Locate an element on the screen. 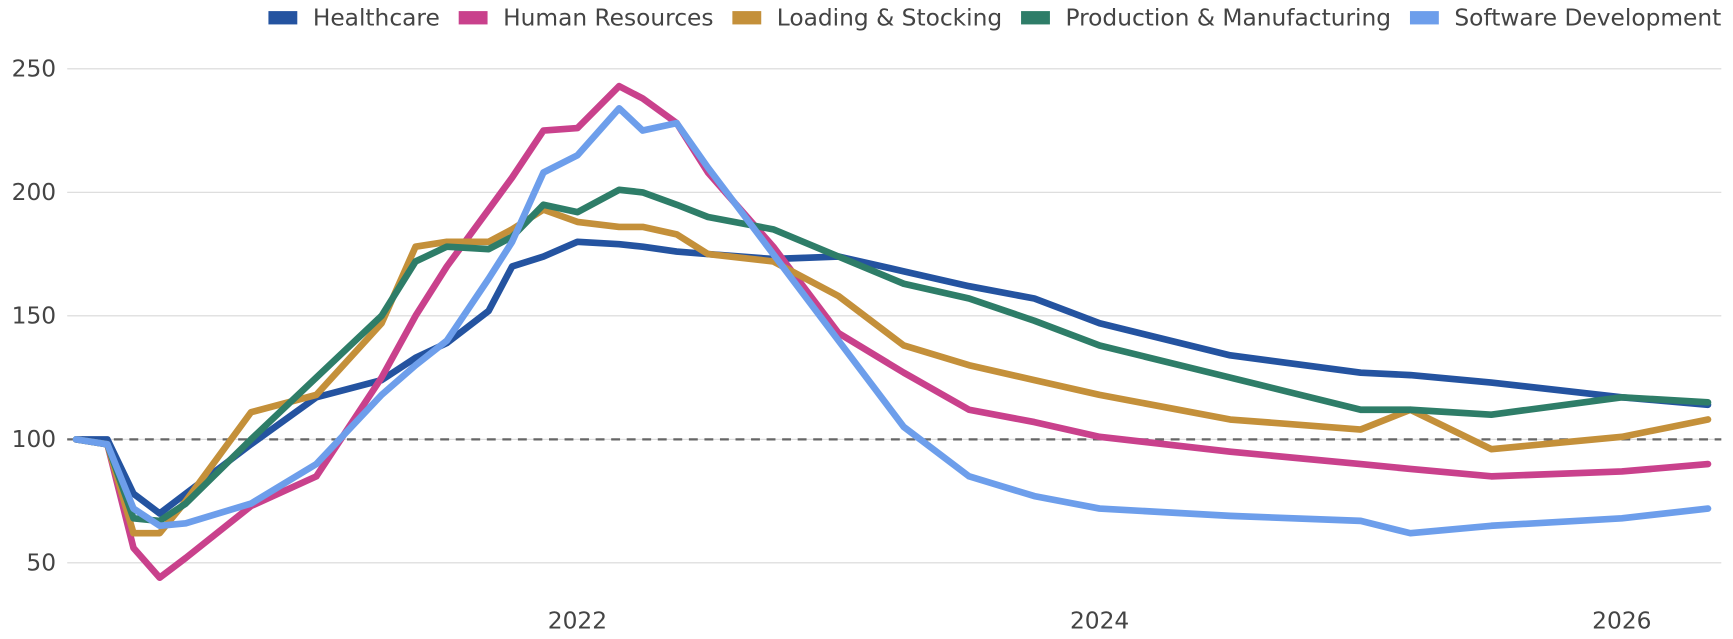  x-tick-label: 2022 is located at coordinates (577, 620).